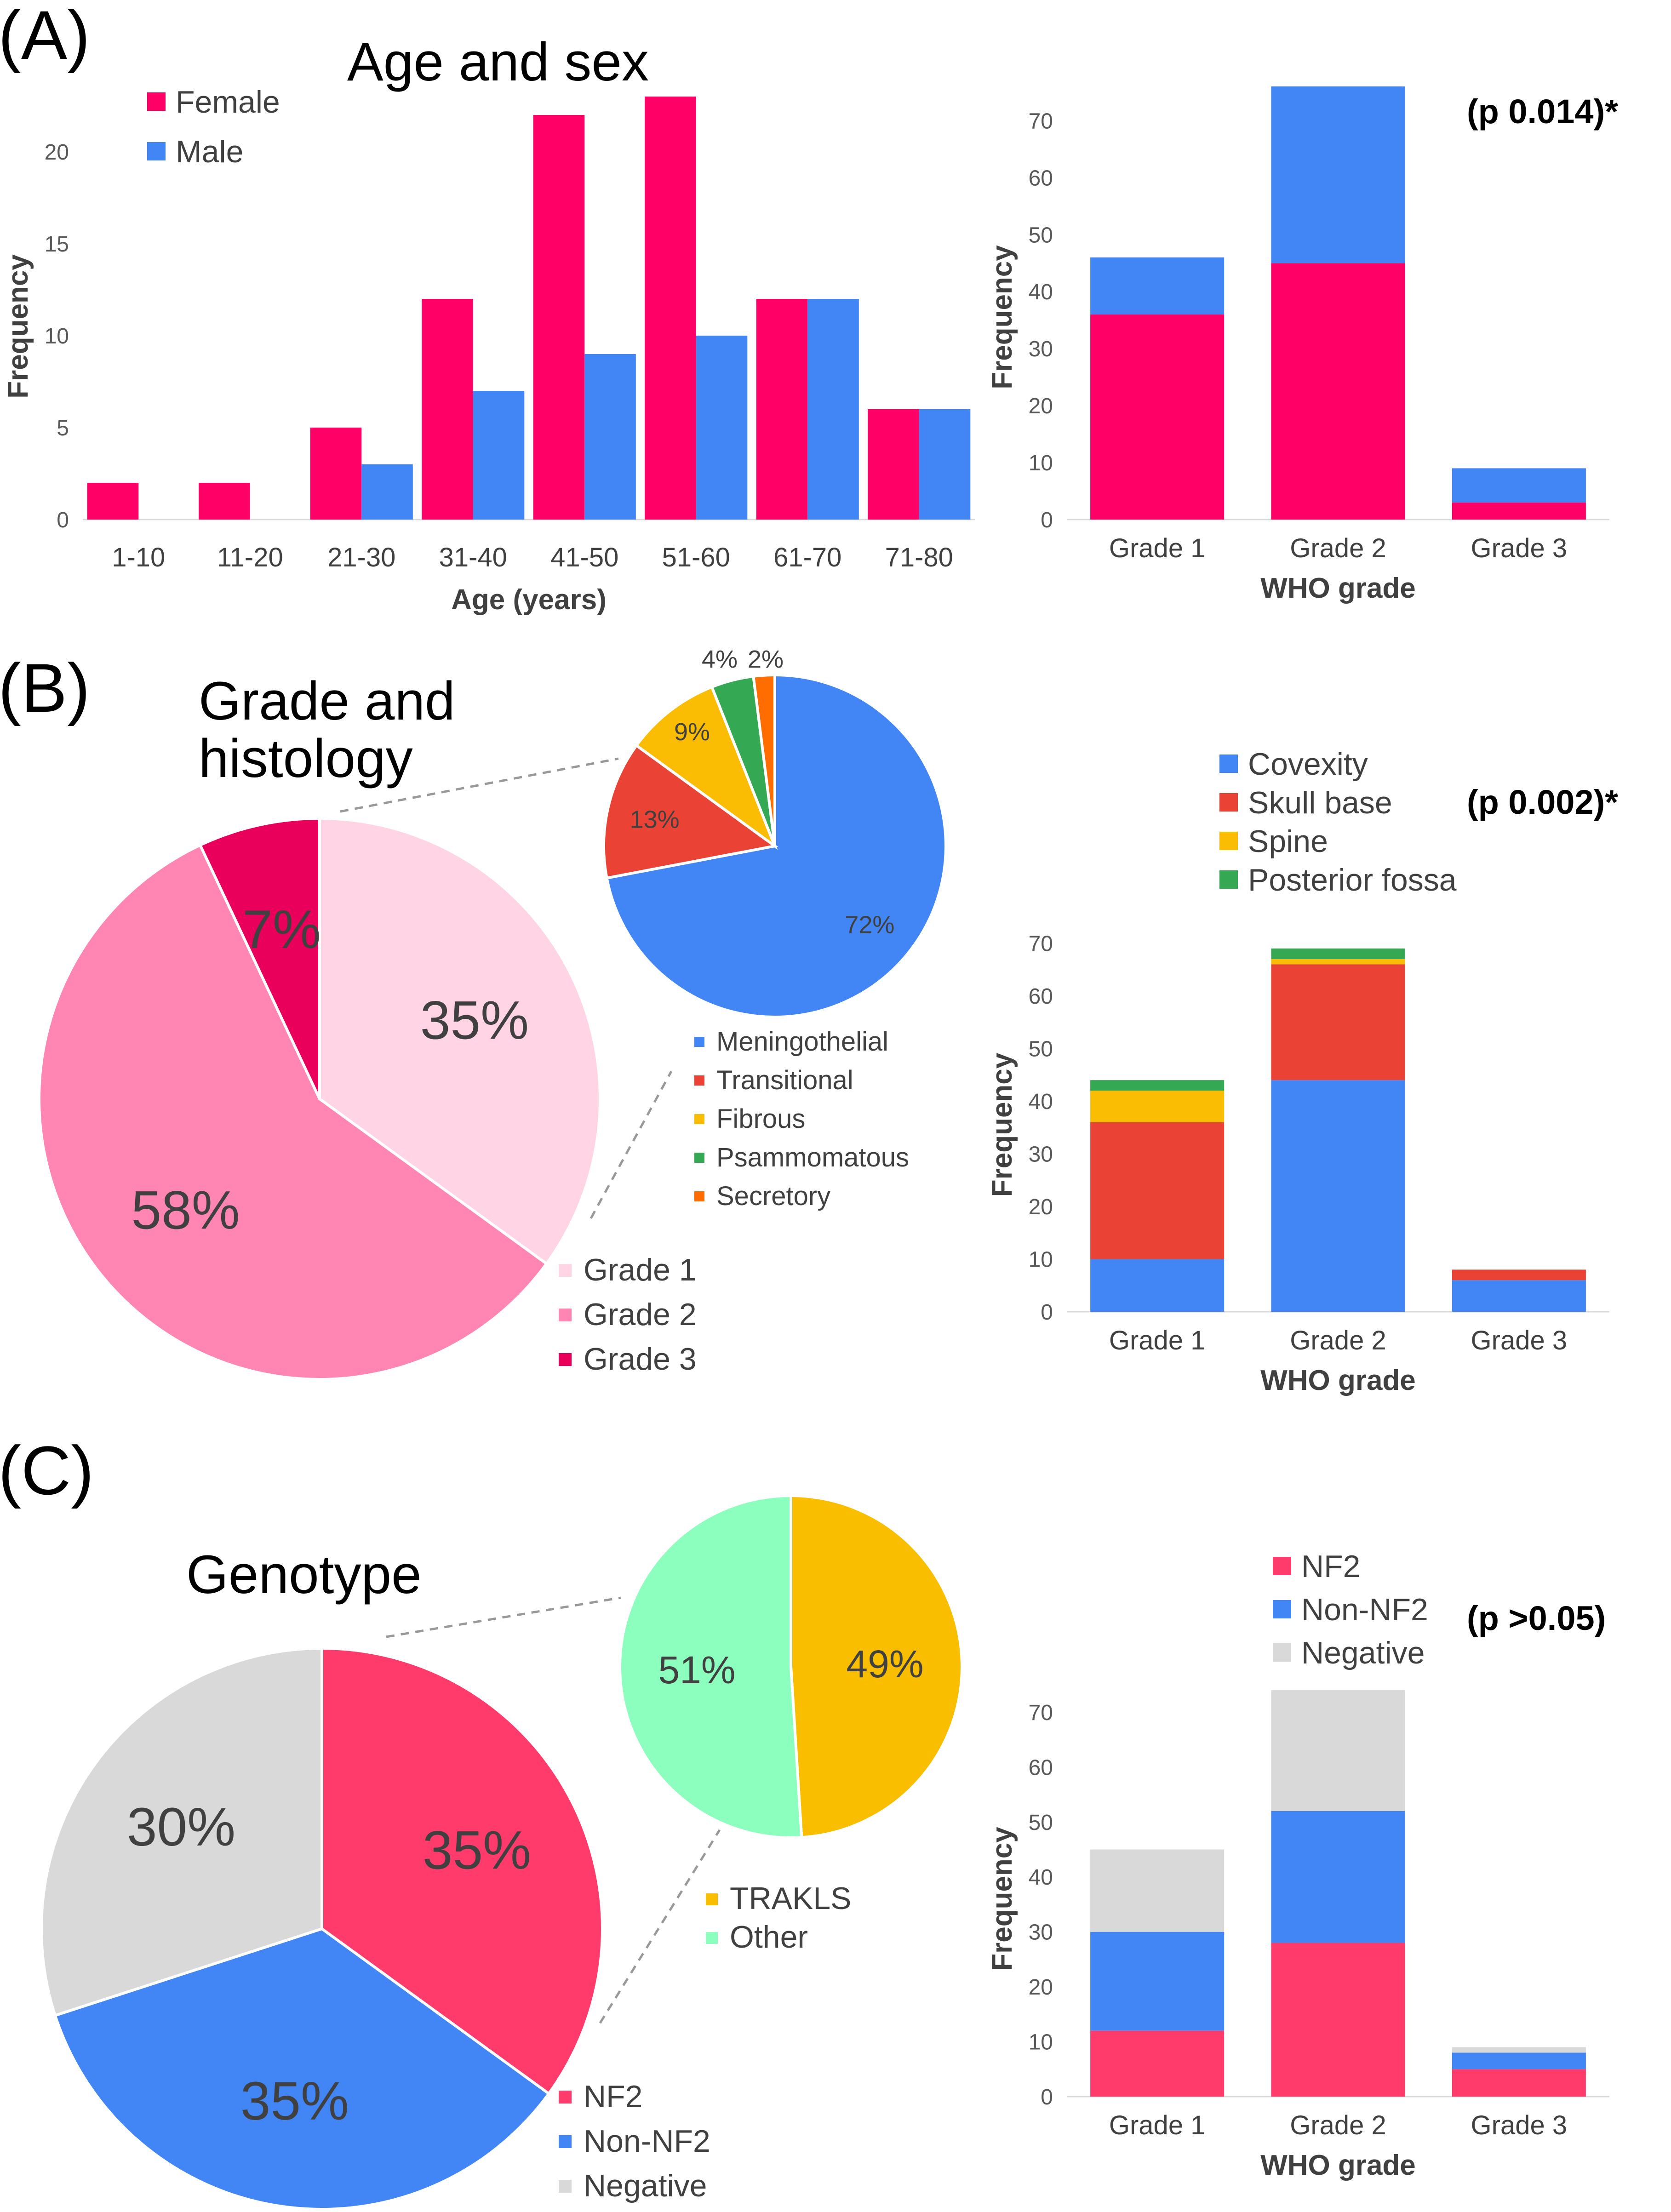 The image size is (1671, 2212). I want to click on x-axis-label: WHO grade, so click(1338, 1380).